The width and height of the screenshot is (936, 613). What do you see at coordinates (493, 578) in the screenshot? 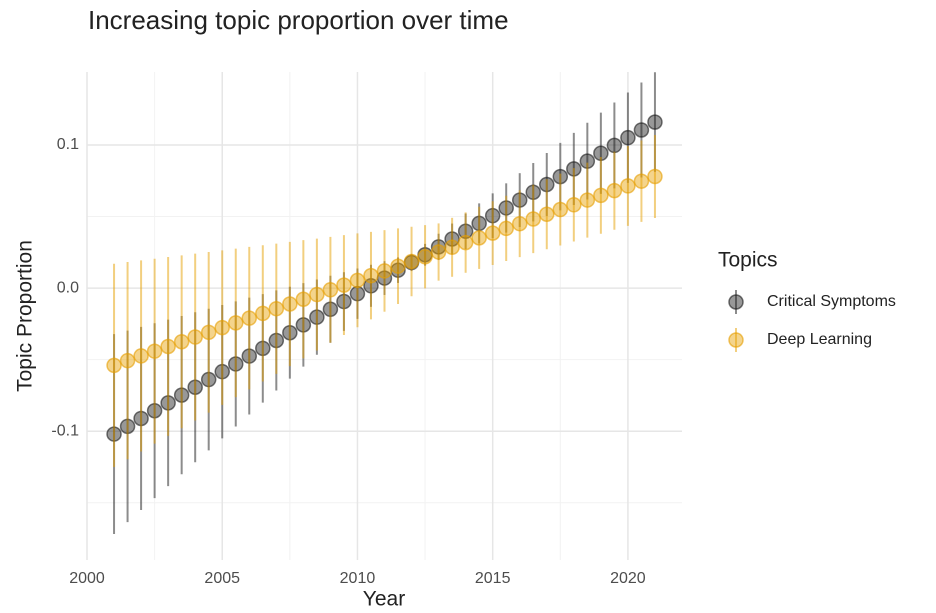
I see `x-tick-label: 2015` at bounding box center [493, 578].